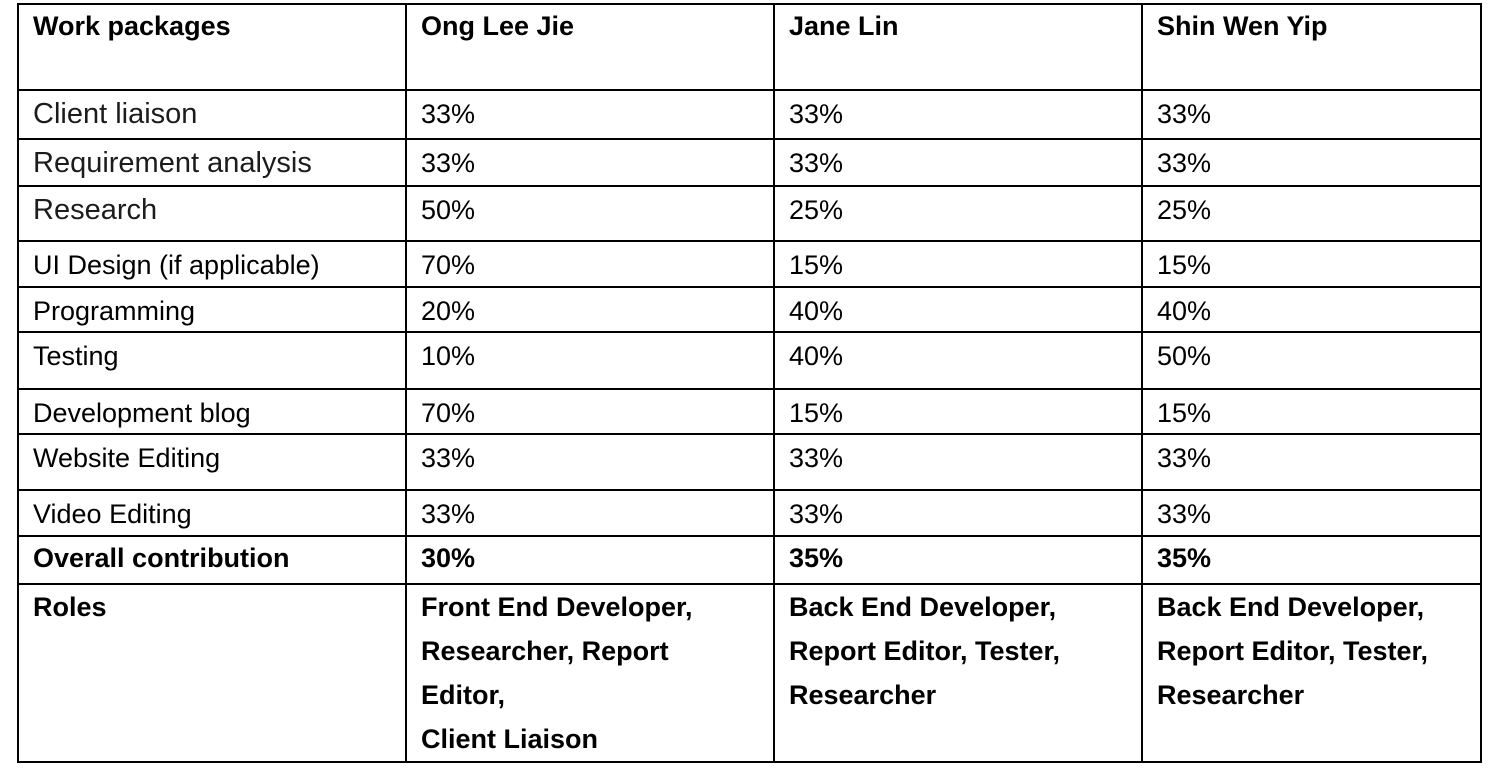 The height and width of the screenshot is (768, 1490). Describe the element at coordinates (212, 560) in the screenshot. I see `overall-contribution-label: Overall contribution` at that location.